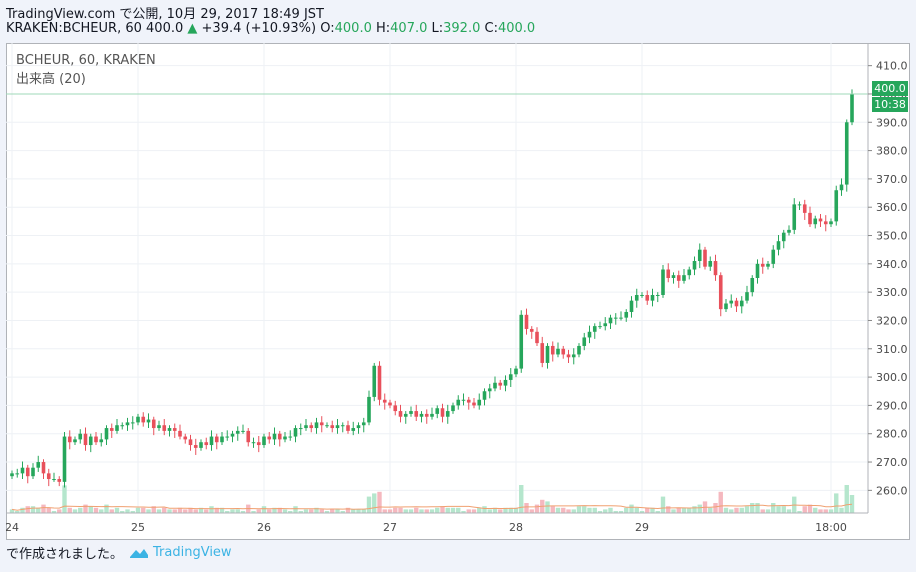  Describe the element at coordinates (892, 236) in the screenshot. I see `price-tick-label: 350.0` at that location.